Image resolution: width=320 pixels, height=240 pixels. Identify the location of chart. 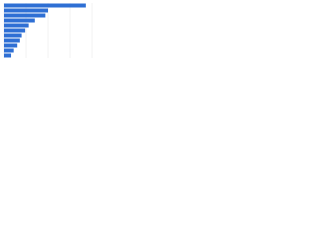
(48, 30).